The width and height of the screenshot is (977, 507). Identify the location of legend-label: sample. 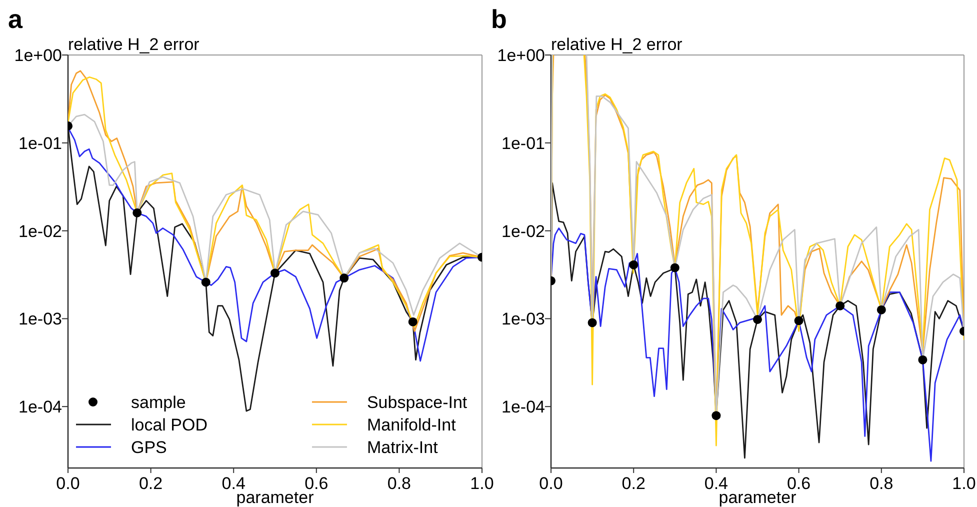
(158, 402).